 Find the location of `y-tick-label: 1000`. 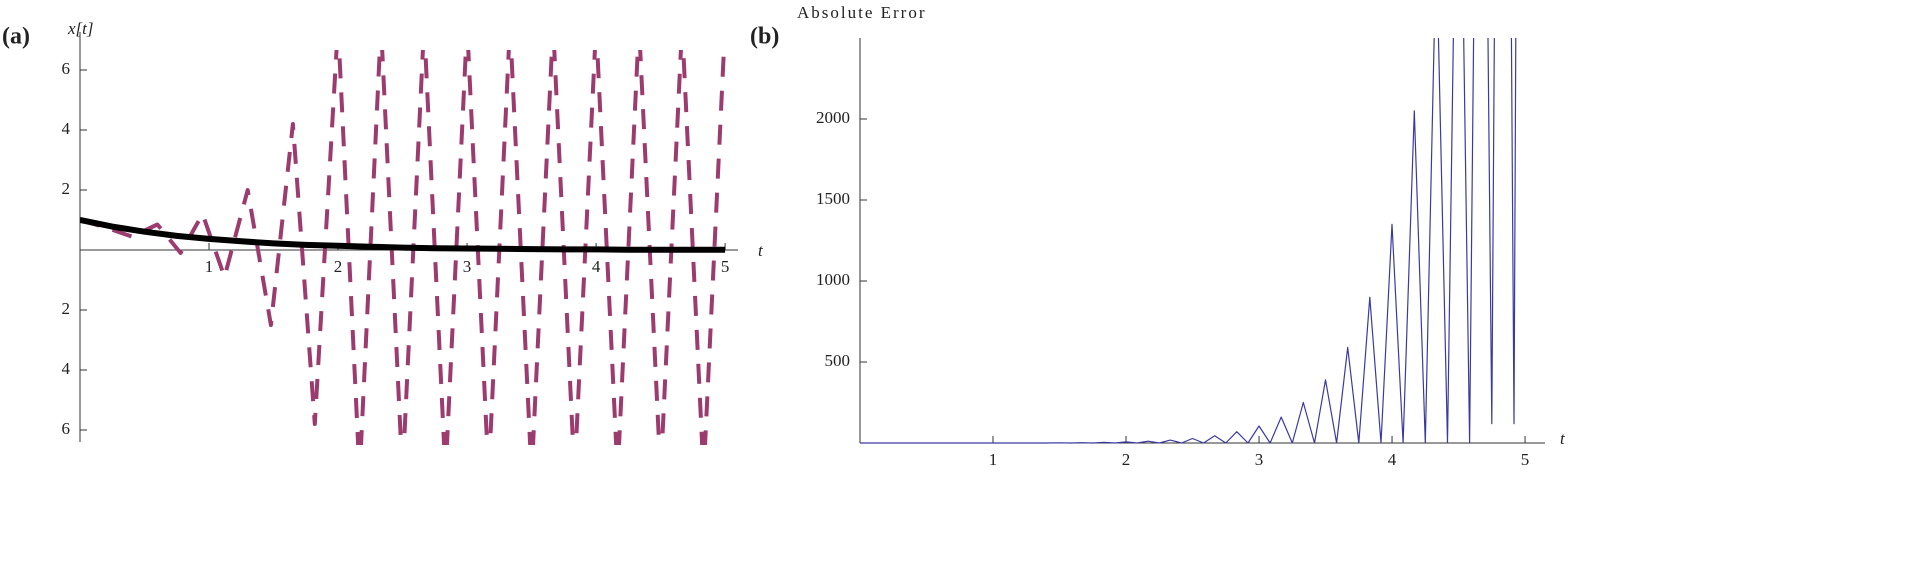

y-tick-label: 1000 is located at coordinates (833, 279).